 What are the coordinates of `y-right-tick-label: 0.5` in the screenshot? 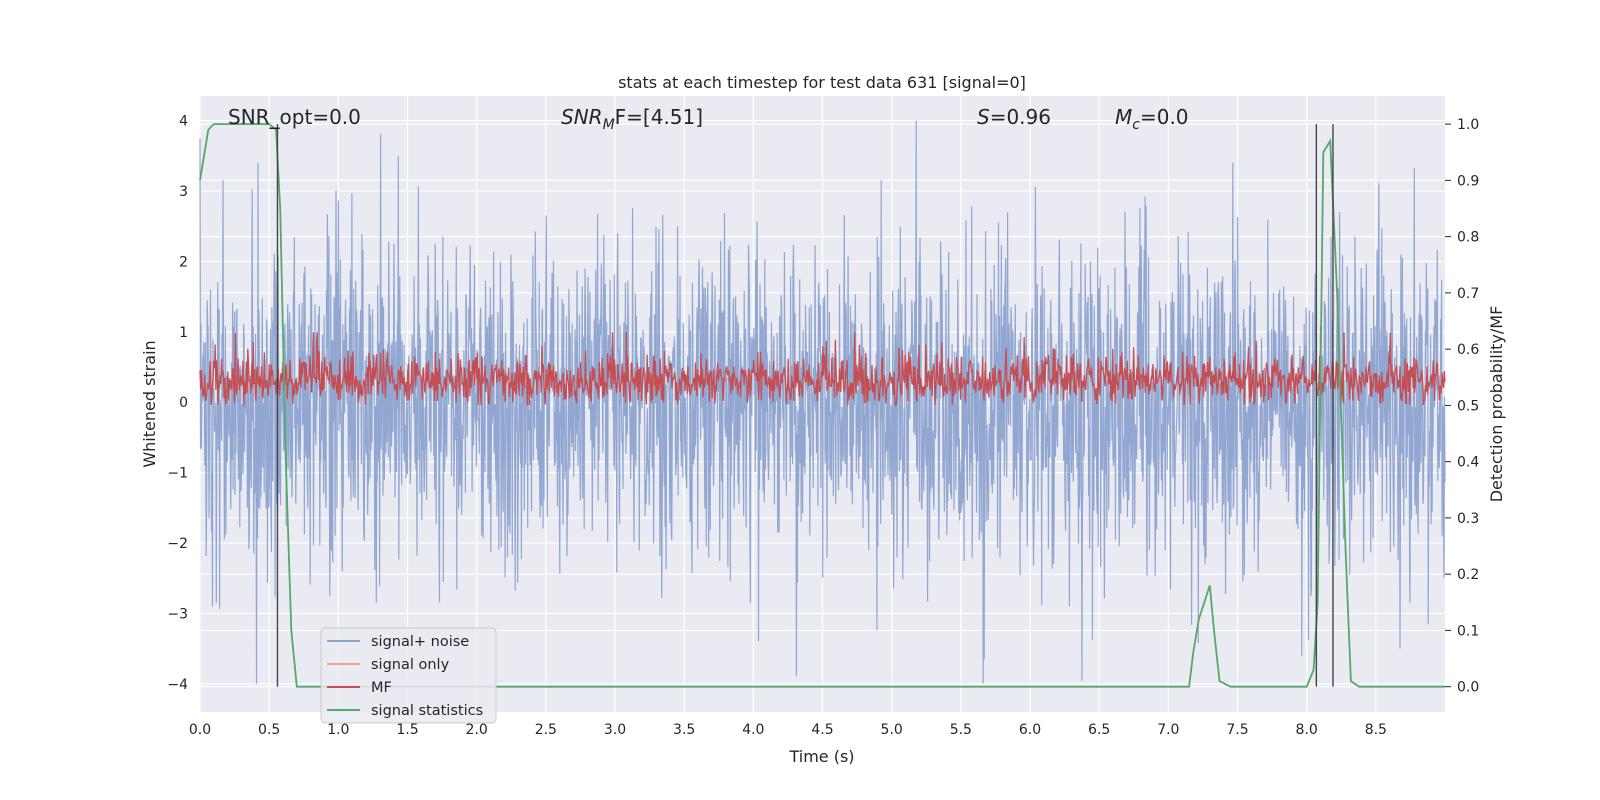 It's located at (1468, 406).